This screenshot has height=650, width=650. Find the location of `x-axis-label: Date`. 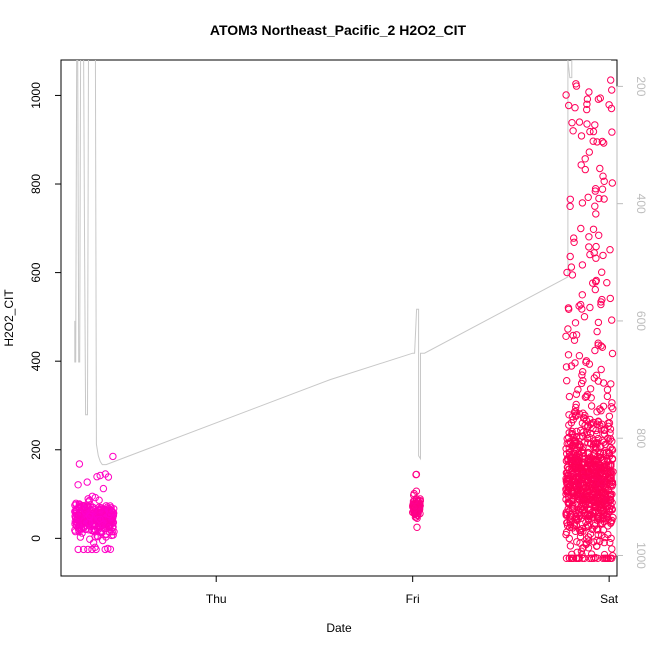

x-axis-label: Date is located at coordinates (339, 628).